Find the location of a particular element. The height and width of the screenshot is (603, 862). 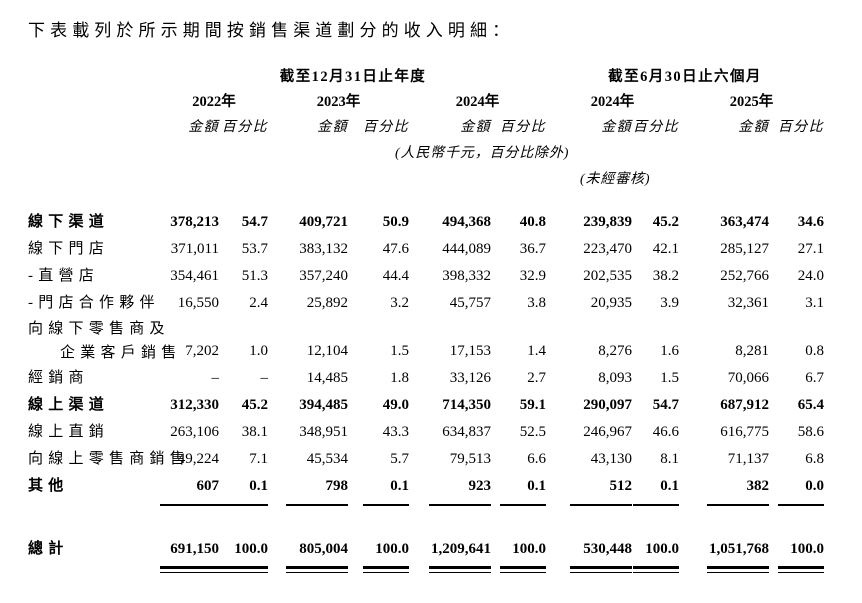

value-cell: 383,132 is located at coordinates (323, 249).